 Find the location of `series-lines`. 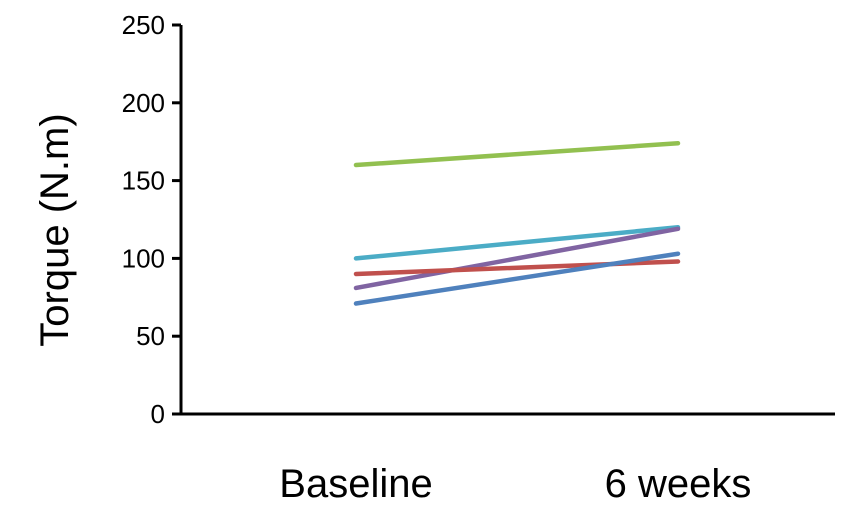

series-lines is located at coordinates (517, 223).